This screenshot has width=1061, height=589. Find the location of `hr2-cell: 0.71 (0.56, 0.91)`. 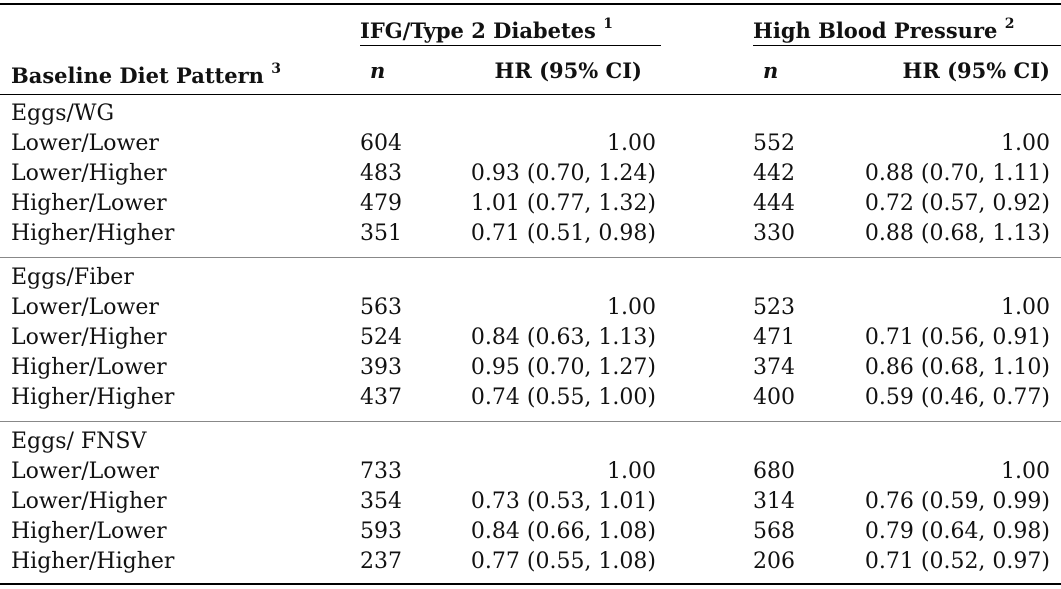

hr2-cell: 0.71 (0.56, 0.91) is located at coordinates (957, 337).